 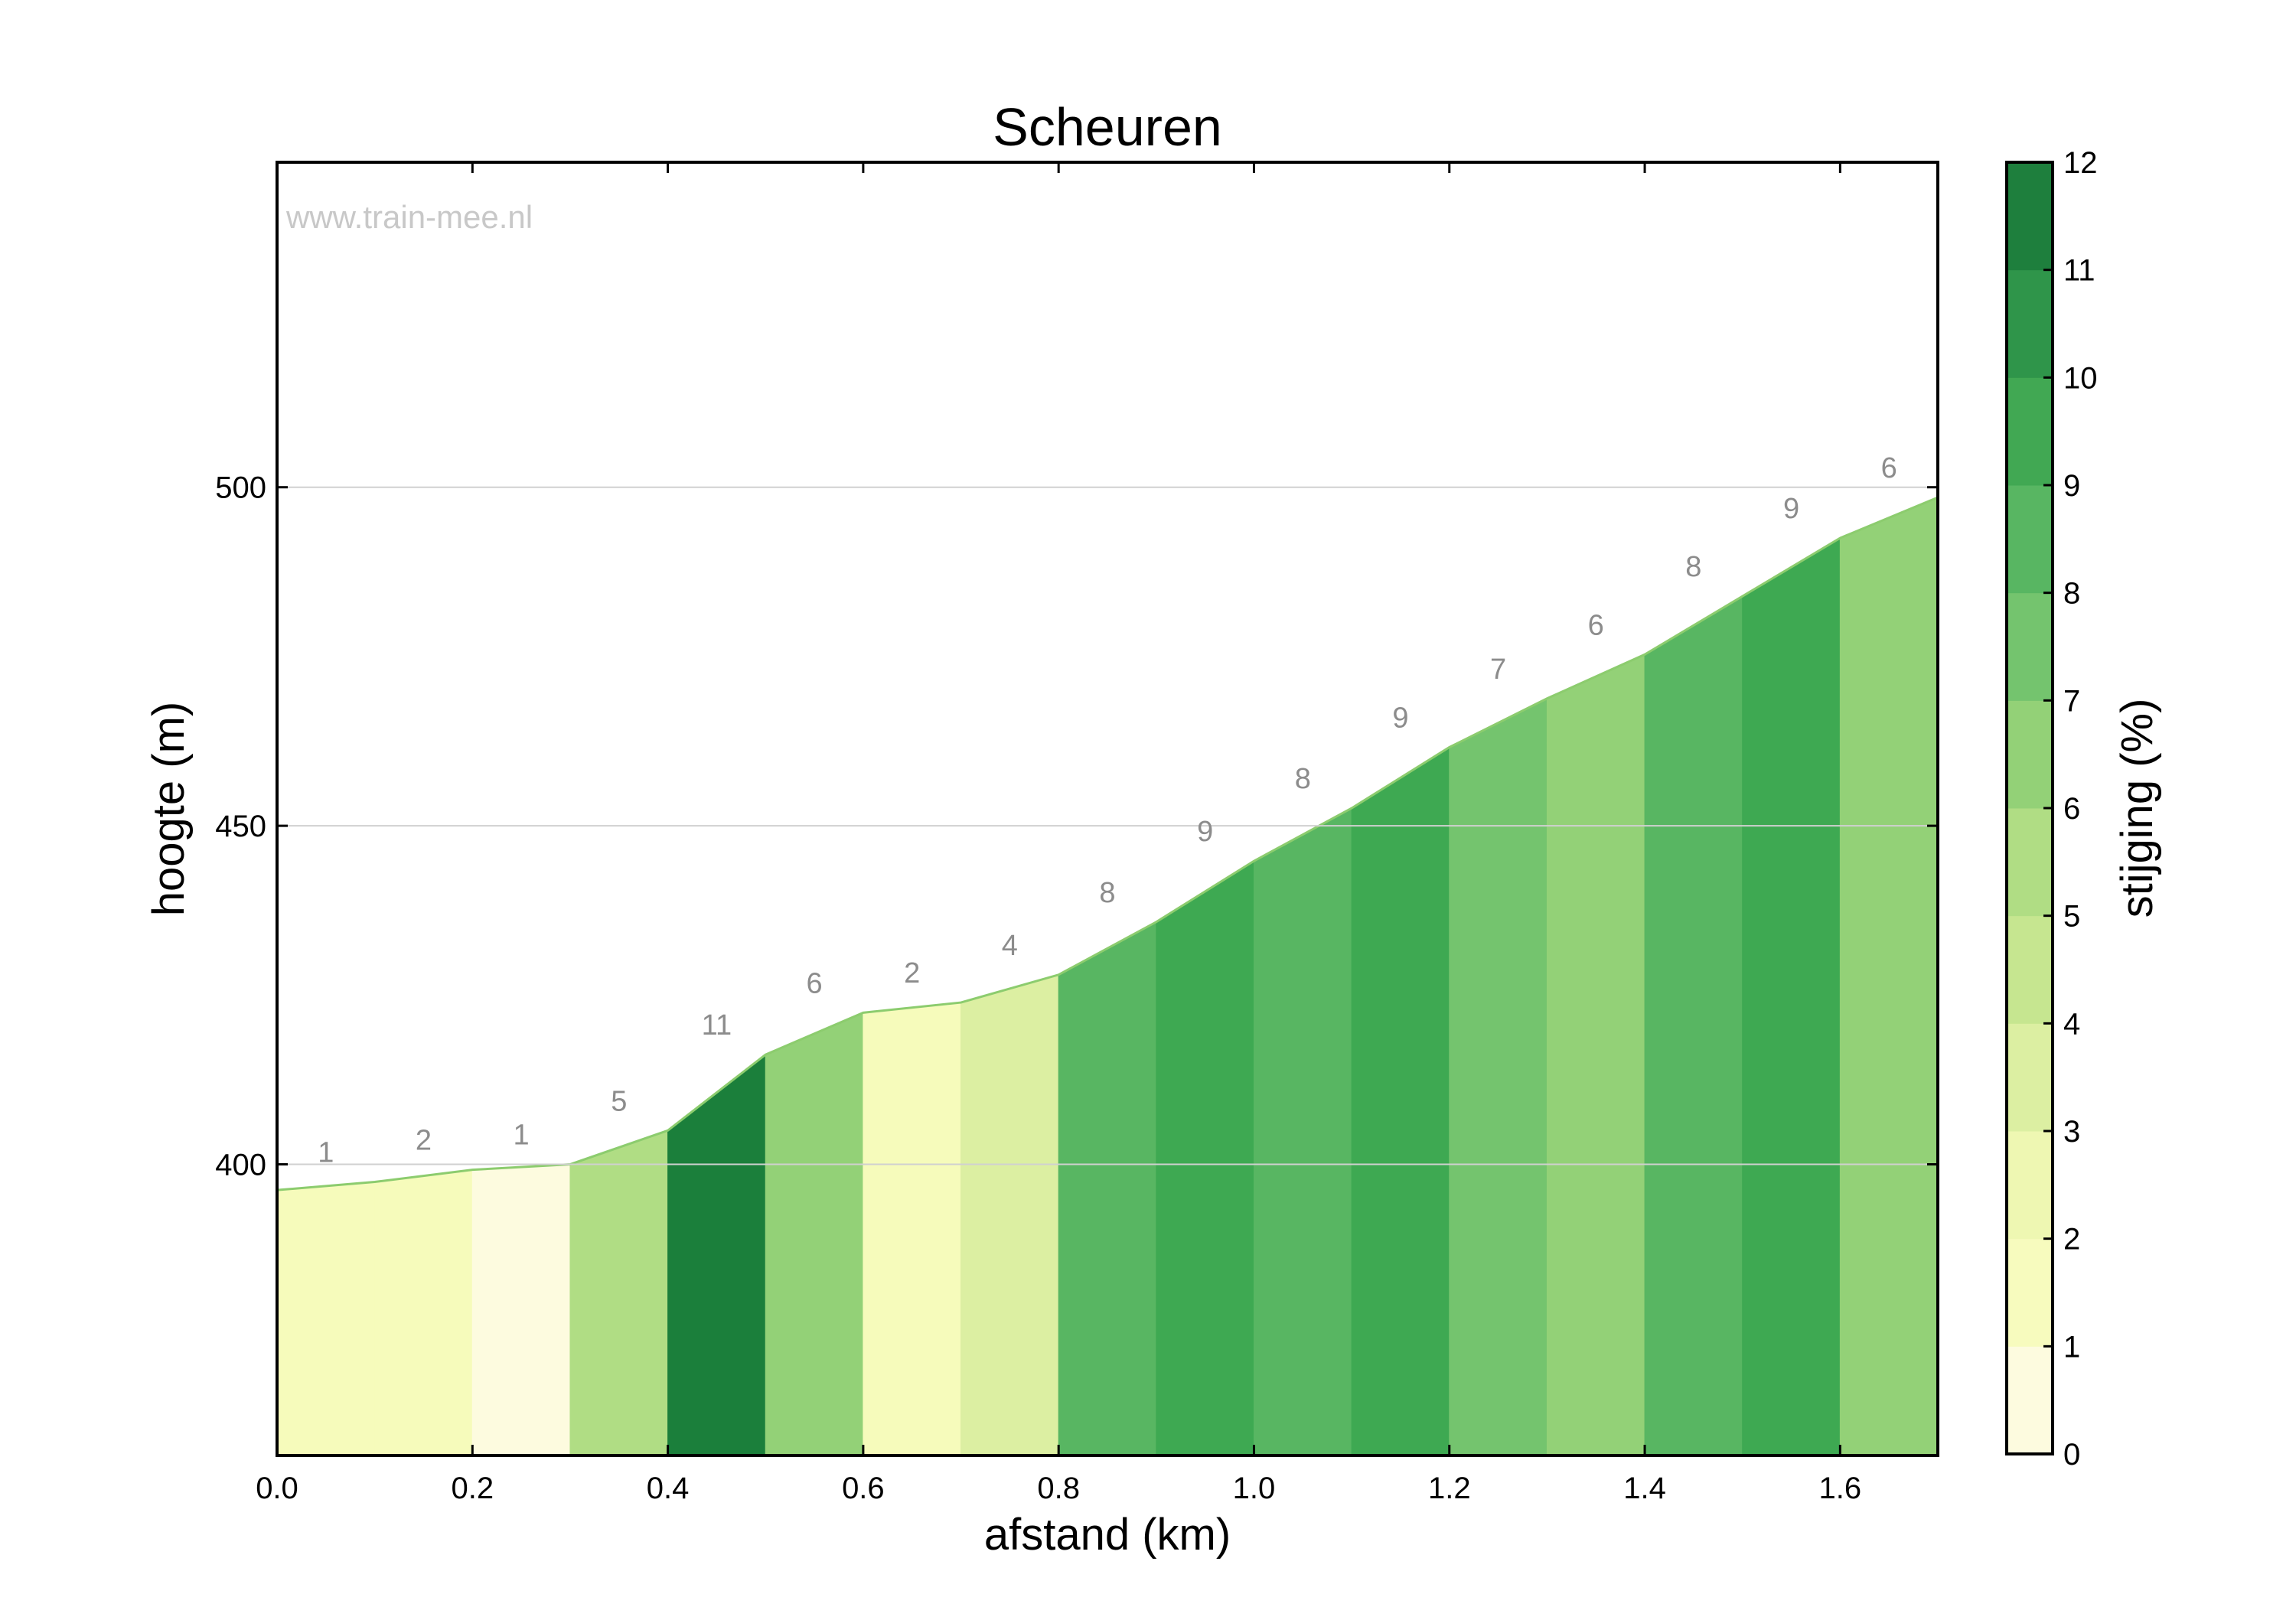 What do you see at coordinates (2080, 163) in the screenshot?
I see `colorbar-tick-label: 12` at bounding box center [2080, 163].